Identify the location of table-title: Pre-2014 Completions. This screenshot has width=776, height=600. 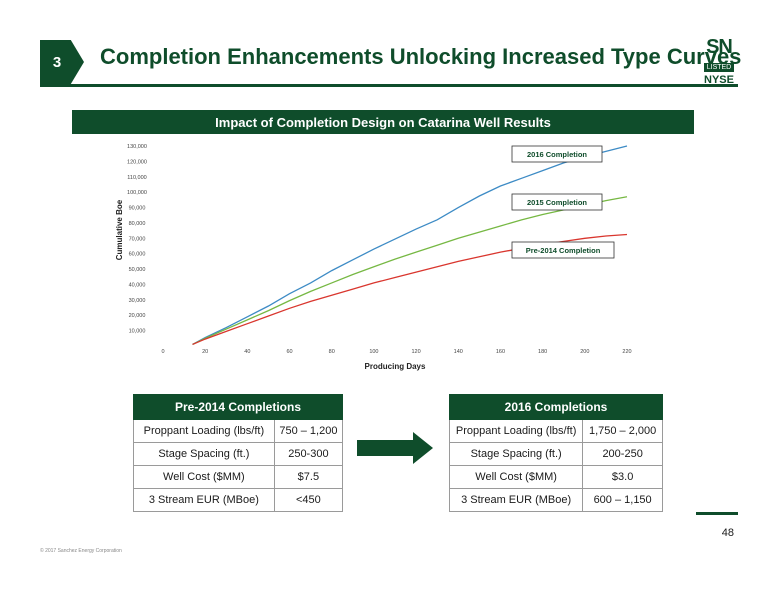
(238, 407).